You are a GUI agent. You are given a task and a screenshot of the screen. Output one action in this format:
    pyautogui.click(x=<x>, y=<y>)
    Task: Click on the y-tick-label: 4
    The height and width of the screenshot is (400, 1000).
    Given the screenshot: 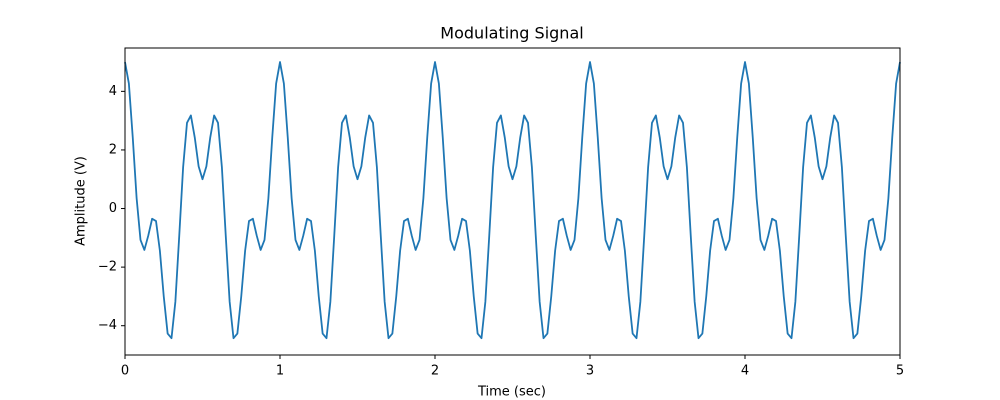 What is the action you would take?
    pyautogui.click(x=113, y=91)
    